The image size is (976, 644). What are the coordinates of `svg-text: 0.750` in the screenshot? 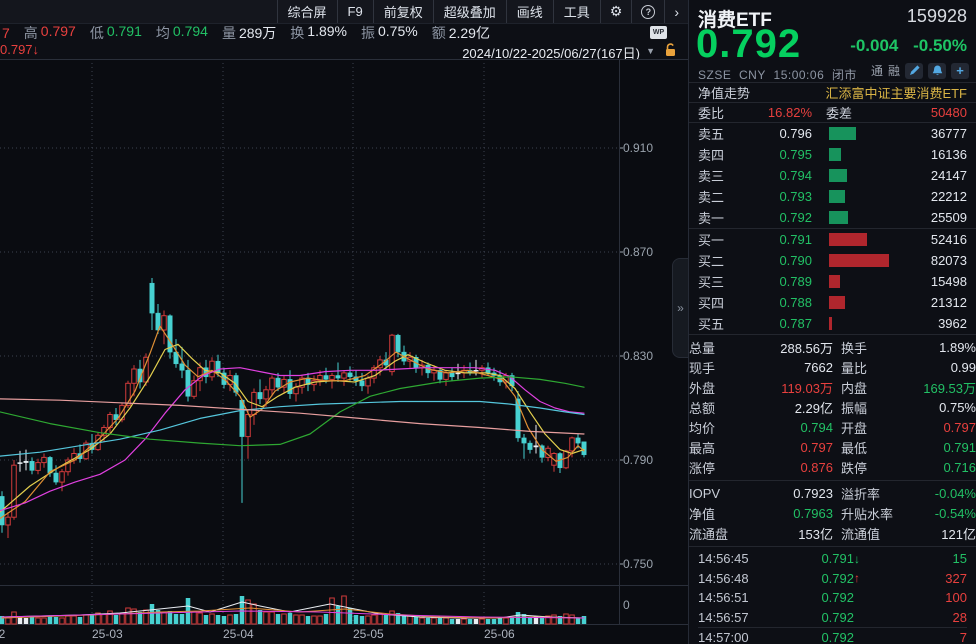 It's located at (638, 564).